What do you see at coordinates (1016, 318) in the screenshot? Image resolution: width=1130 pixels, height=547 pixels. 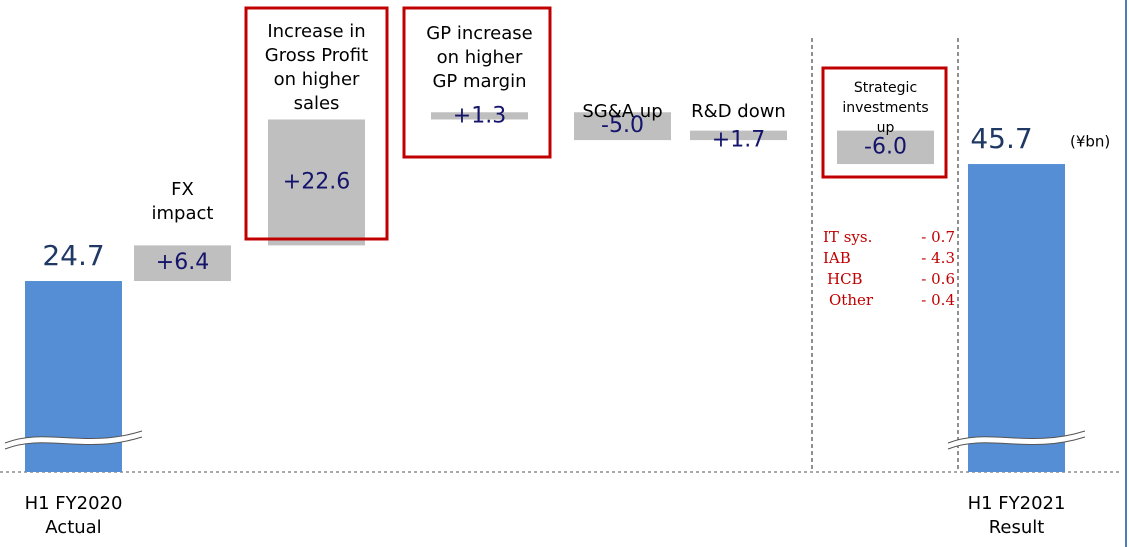 I see `total-bar` at bounding box center [1016, 318].